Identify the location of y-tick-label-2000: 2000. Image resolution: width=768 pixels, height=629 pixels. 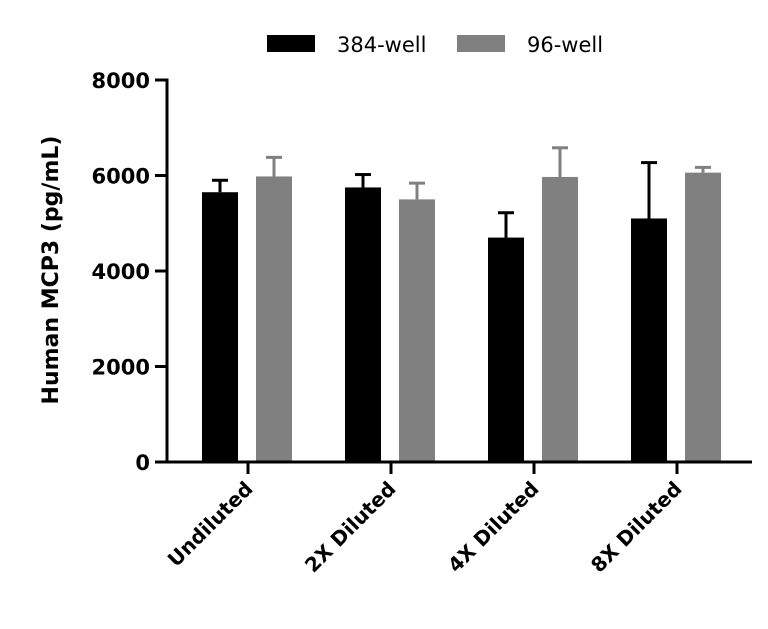
(121, 368).